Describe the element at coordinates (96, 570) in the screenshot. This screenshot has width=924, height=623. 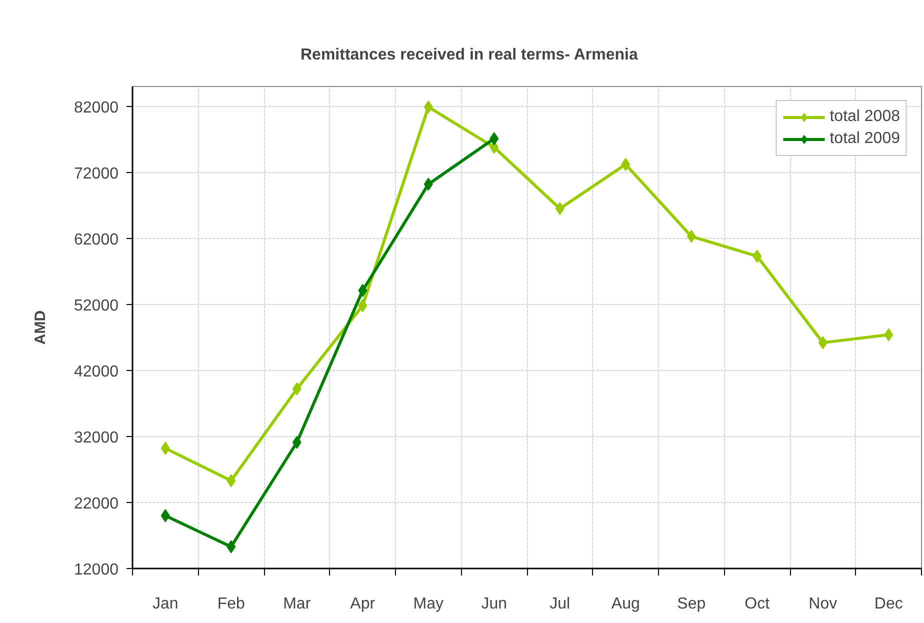
I see `y-tick-label: 12000` at that location.